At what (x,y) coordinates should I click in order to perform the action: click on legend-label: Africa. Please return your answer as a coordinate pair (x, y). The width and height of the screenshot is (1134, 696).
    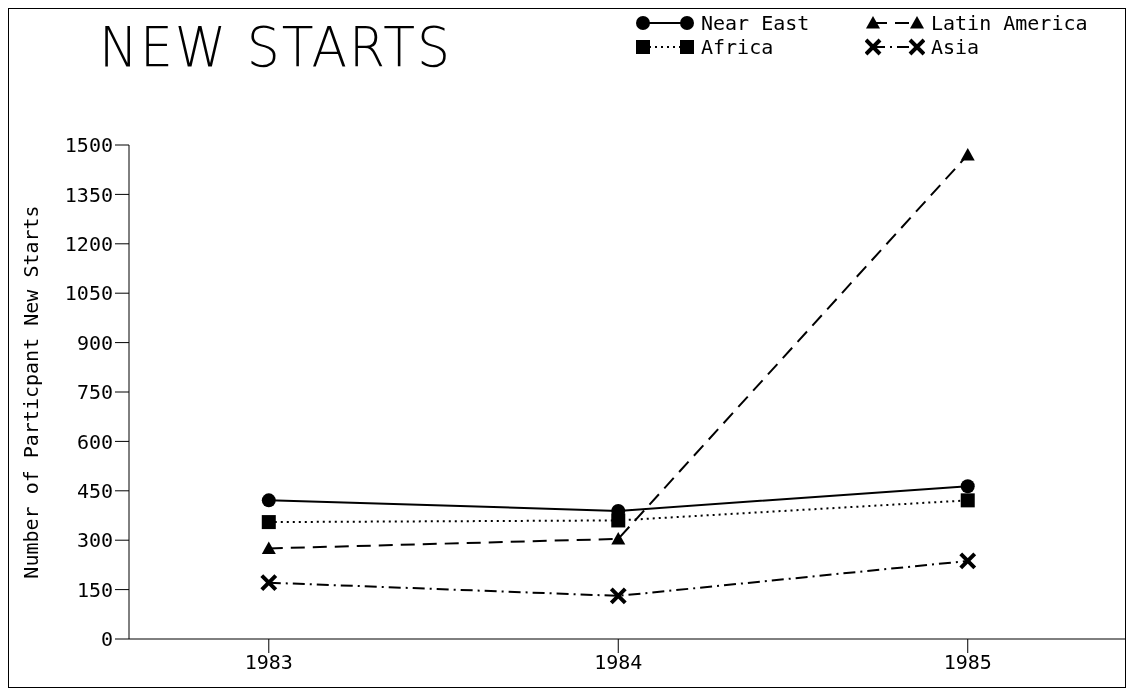
    Looking at the image, I should click on (737, 47).